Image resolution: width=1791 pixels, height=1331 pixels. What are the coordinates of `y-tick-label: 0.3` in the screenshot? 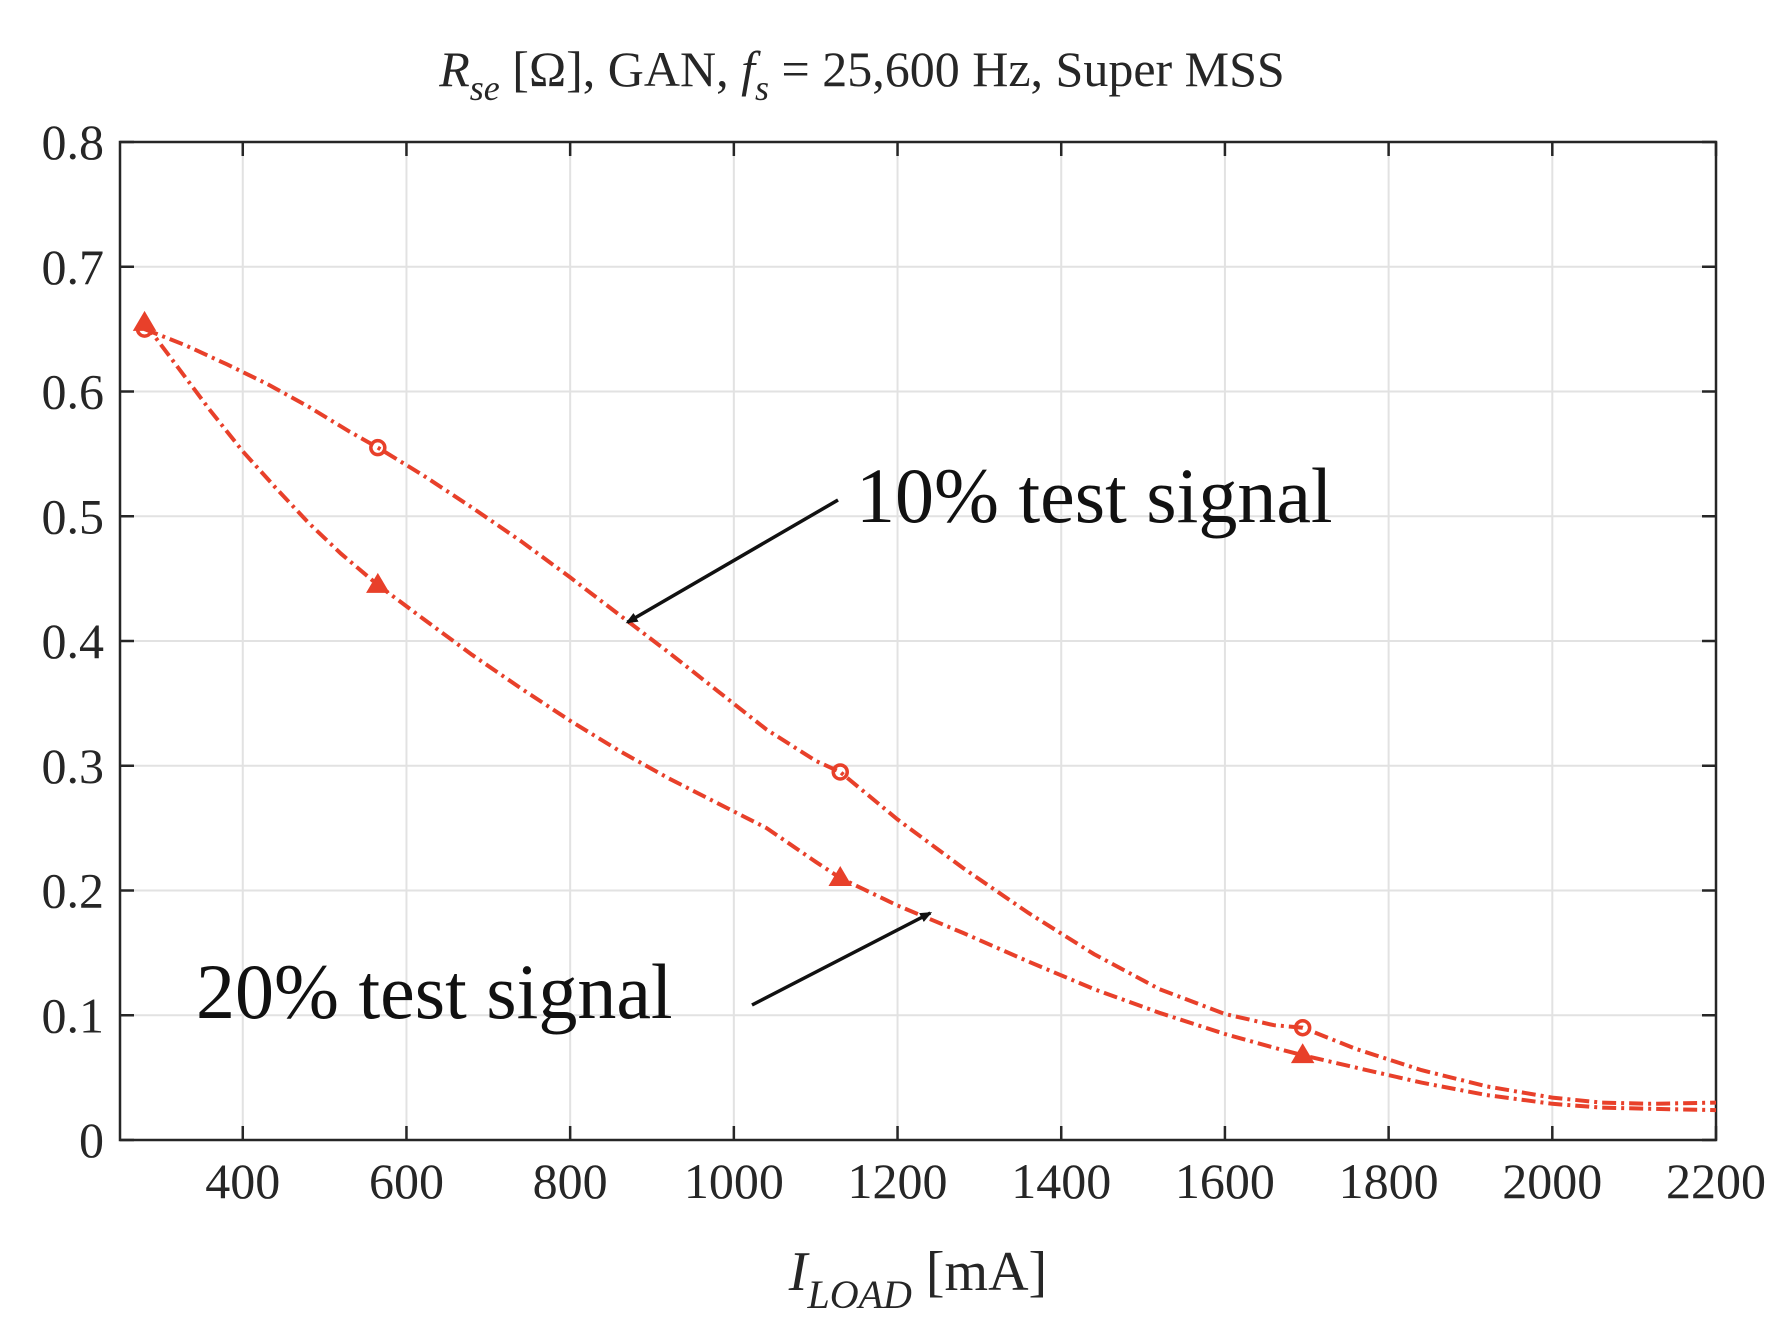 It's located at (73, 766).